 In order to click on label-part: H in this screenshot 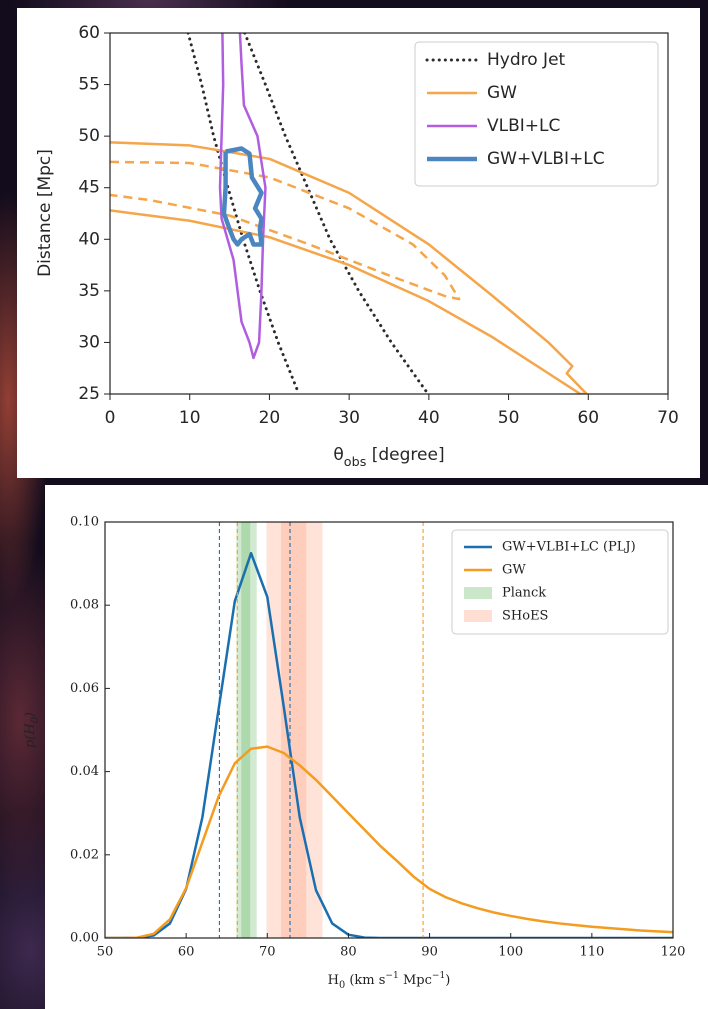, I will do `click(333, 980)`.